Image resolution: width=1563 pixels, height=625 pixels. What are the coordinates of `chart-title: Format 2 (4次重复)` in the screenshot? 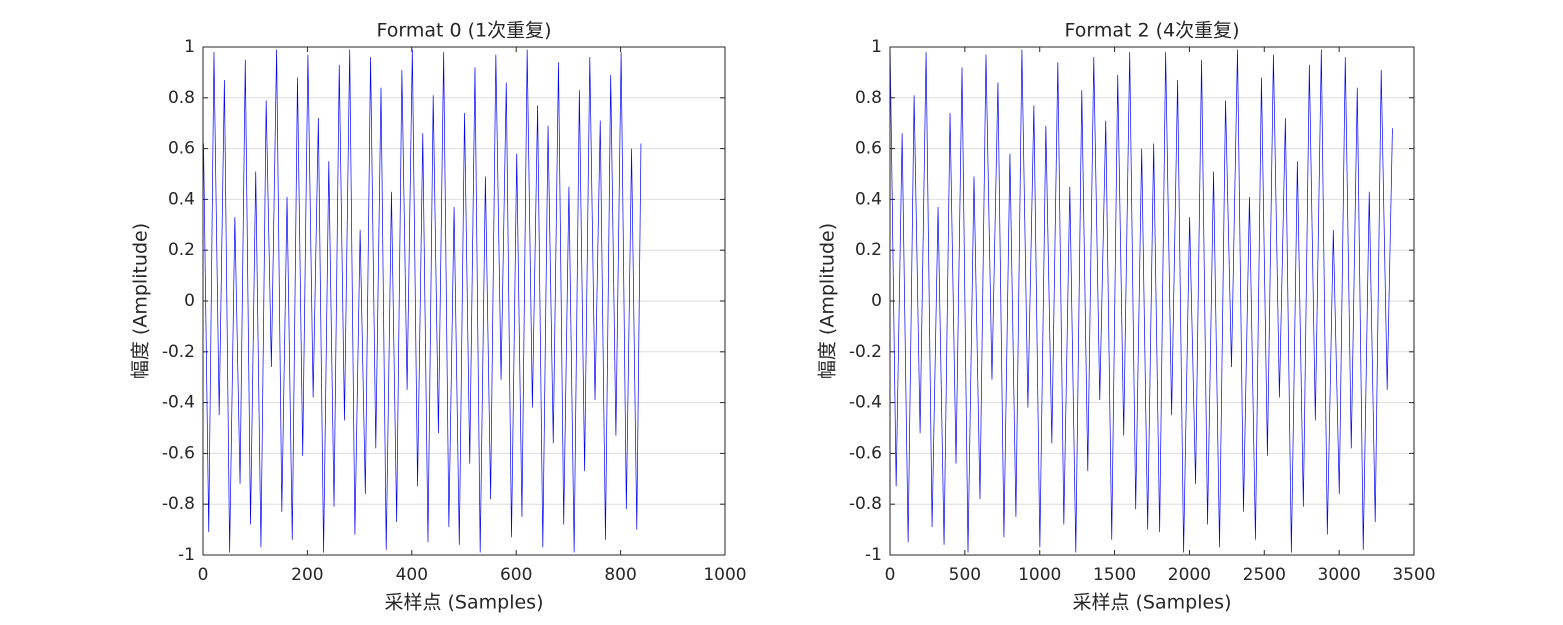 It's located at (1151, 31).